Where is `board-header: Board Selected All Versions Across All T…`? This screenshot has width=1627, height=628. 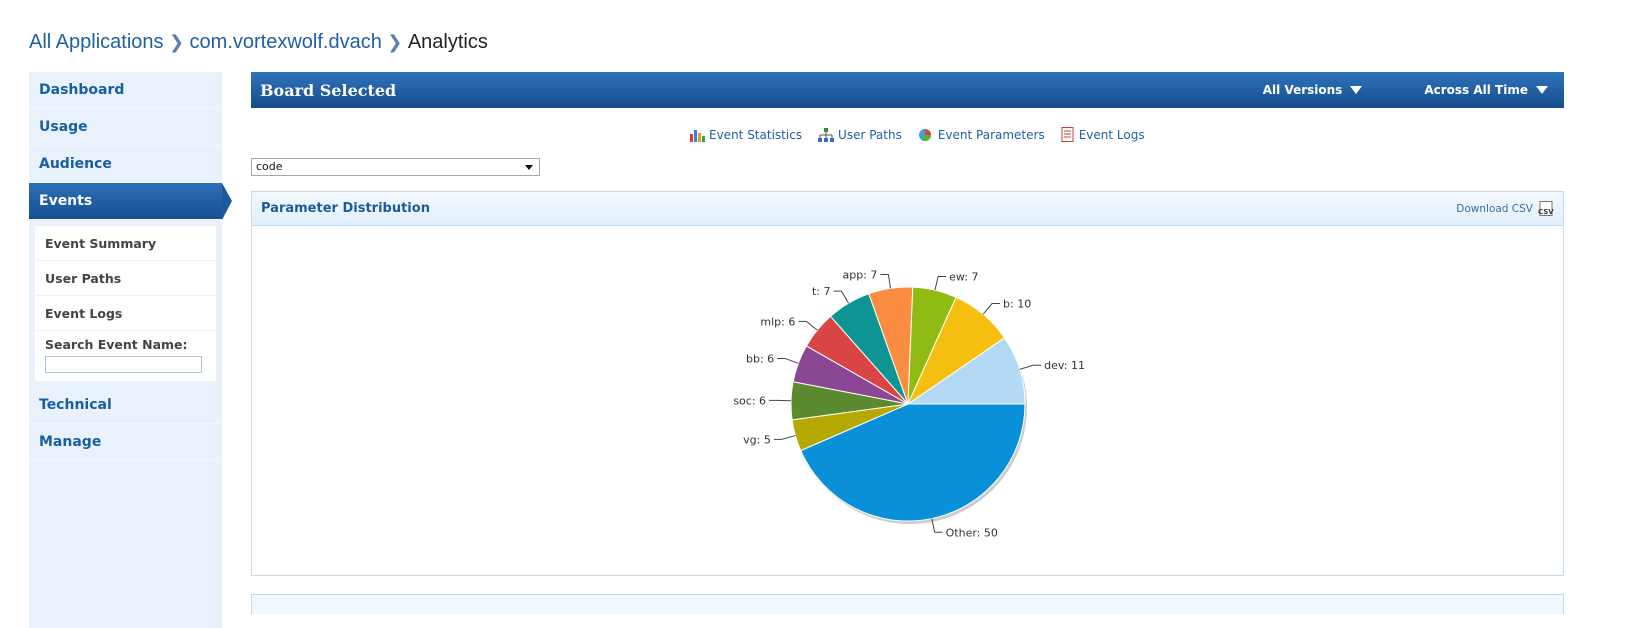 board-header: Board Selected All Versions Across All T… is located at coordinates (907, 90).